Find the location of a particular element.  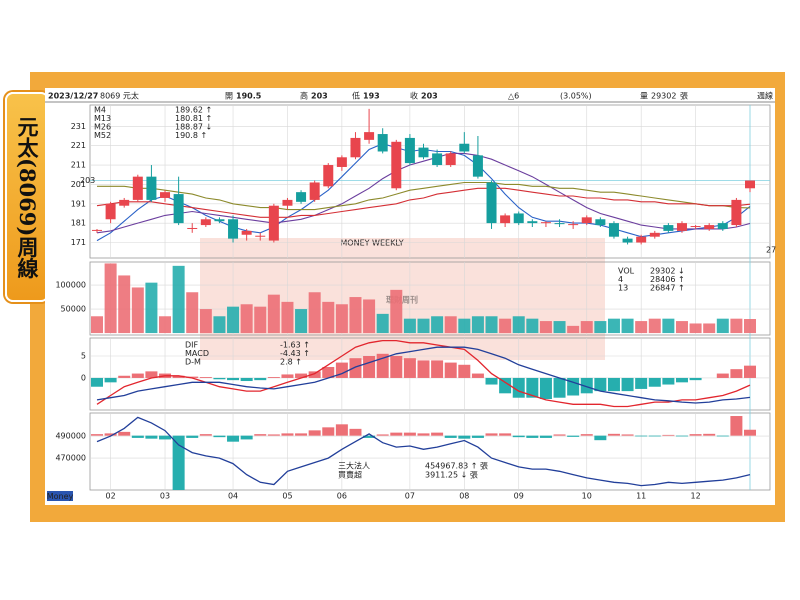

legend-value: 454967.83 ↑ 張 is located at coordinates (456, 466).